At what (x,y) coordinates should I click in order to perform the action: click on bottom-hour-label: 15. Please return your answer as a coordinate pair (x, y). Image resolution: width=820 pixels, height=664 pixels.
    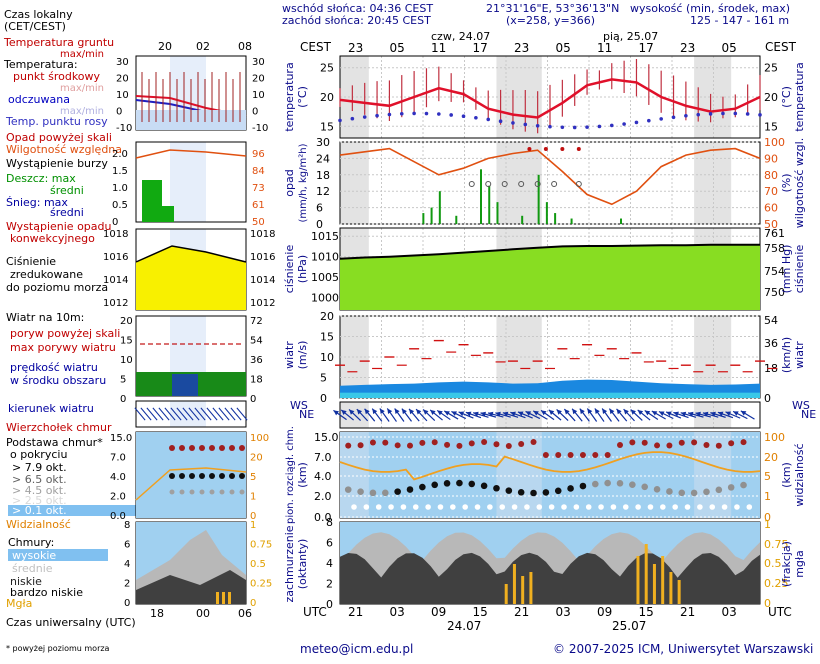
    Looking at the image, I should click on (646, 612).